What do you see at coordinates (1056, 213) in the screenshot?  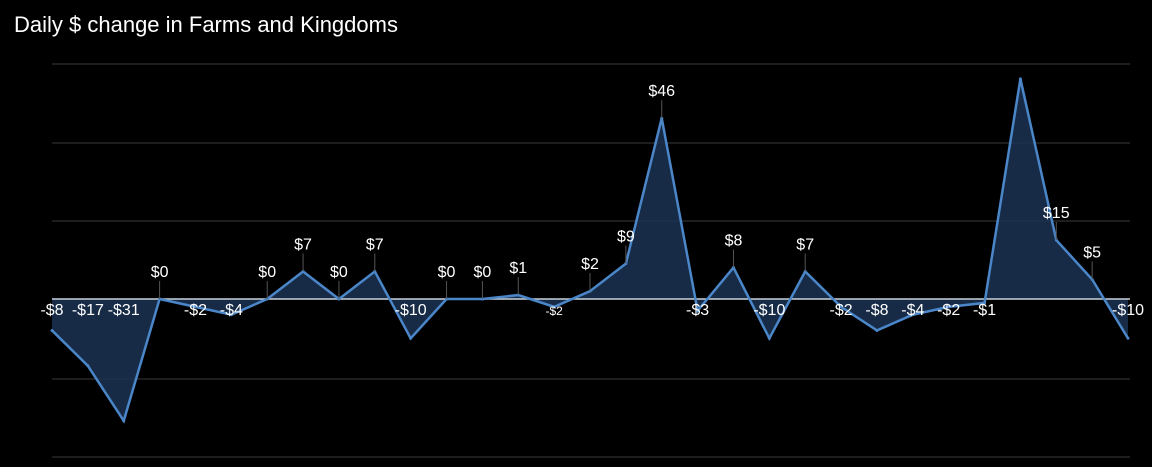 I see `data-label: $15` at bounding box center [1056, 213].